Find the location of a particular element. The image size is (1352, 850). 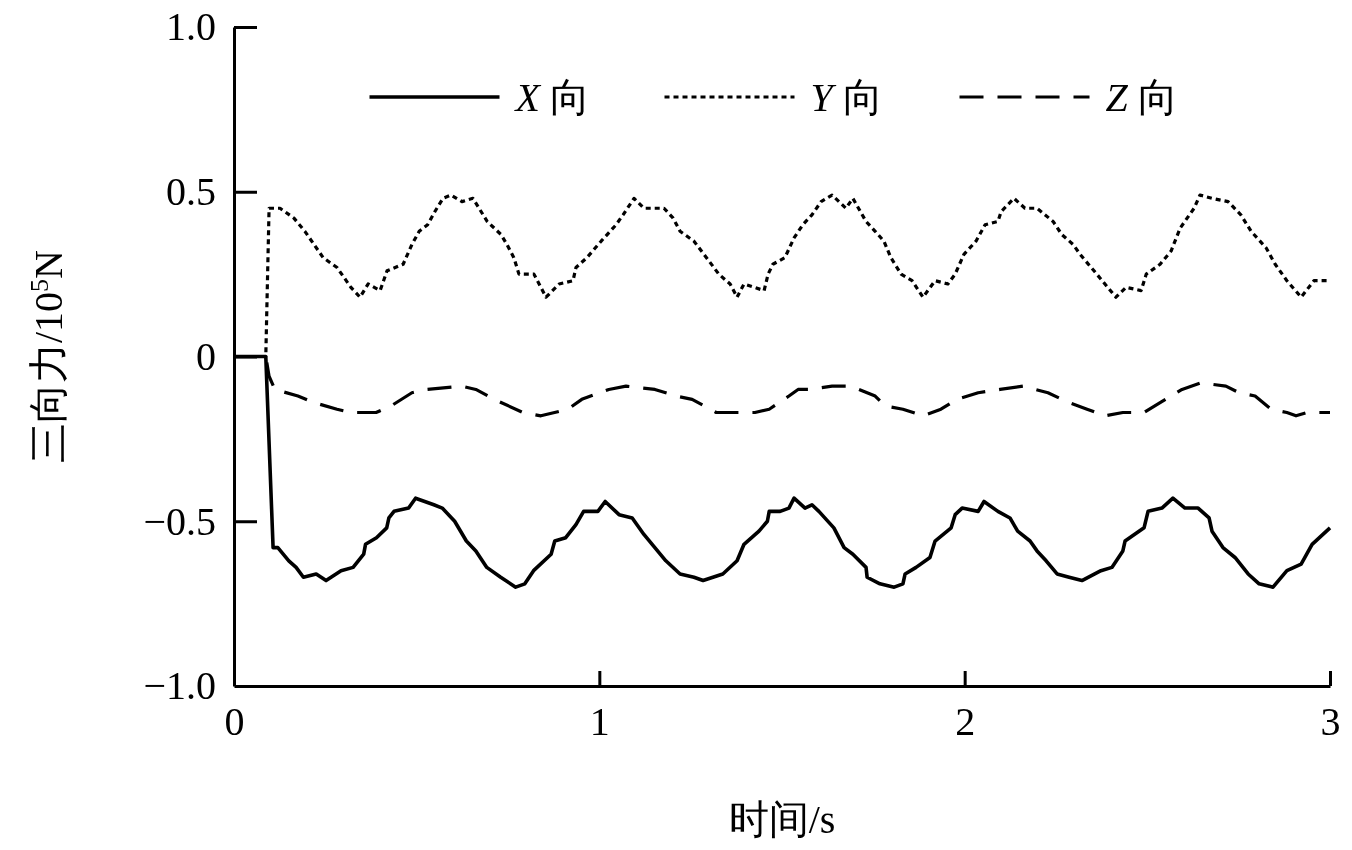

x-tick-label: 0 is located at coordinates (234, 722).